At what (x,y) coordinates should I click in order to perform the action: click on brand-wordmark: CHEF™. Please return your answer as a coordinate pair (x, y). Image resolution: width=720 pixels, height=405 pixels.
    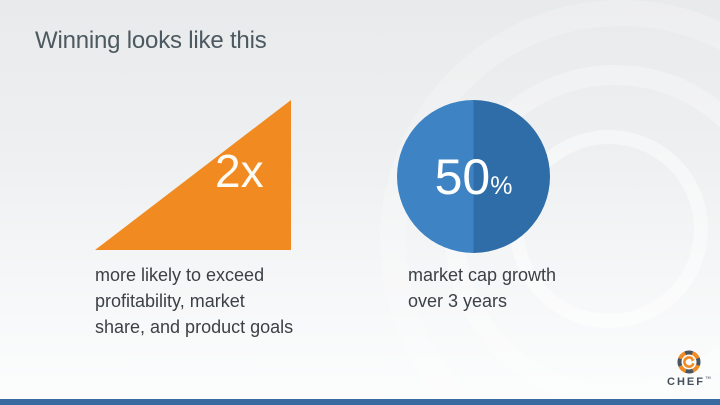
    Looking at the image, I should click on (688, 382).